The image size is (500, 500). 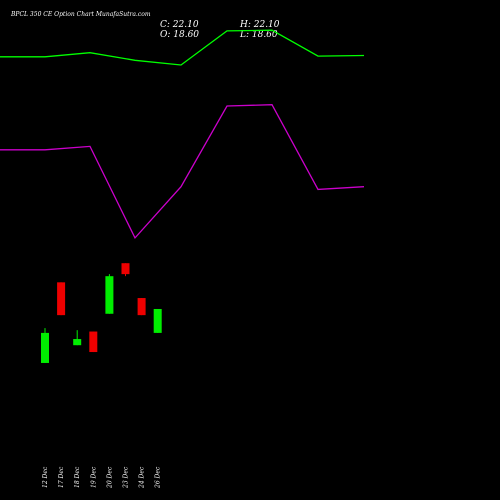 I want to click on x-tick-label: 12 Dec, so click(x=45, y=477).